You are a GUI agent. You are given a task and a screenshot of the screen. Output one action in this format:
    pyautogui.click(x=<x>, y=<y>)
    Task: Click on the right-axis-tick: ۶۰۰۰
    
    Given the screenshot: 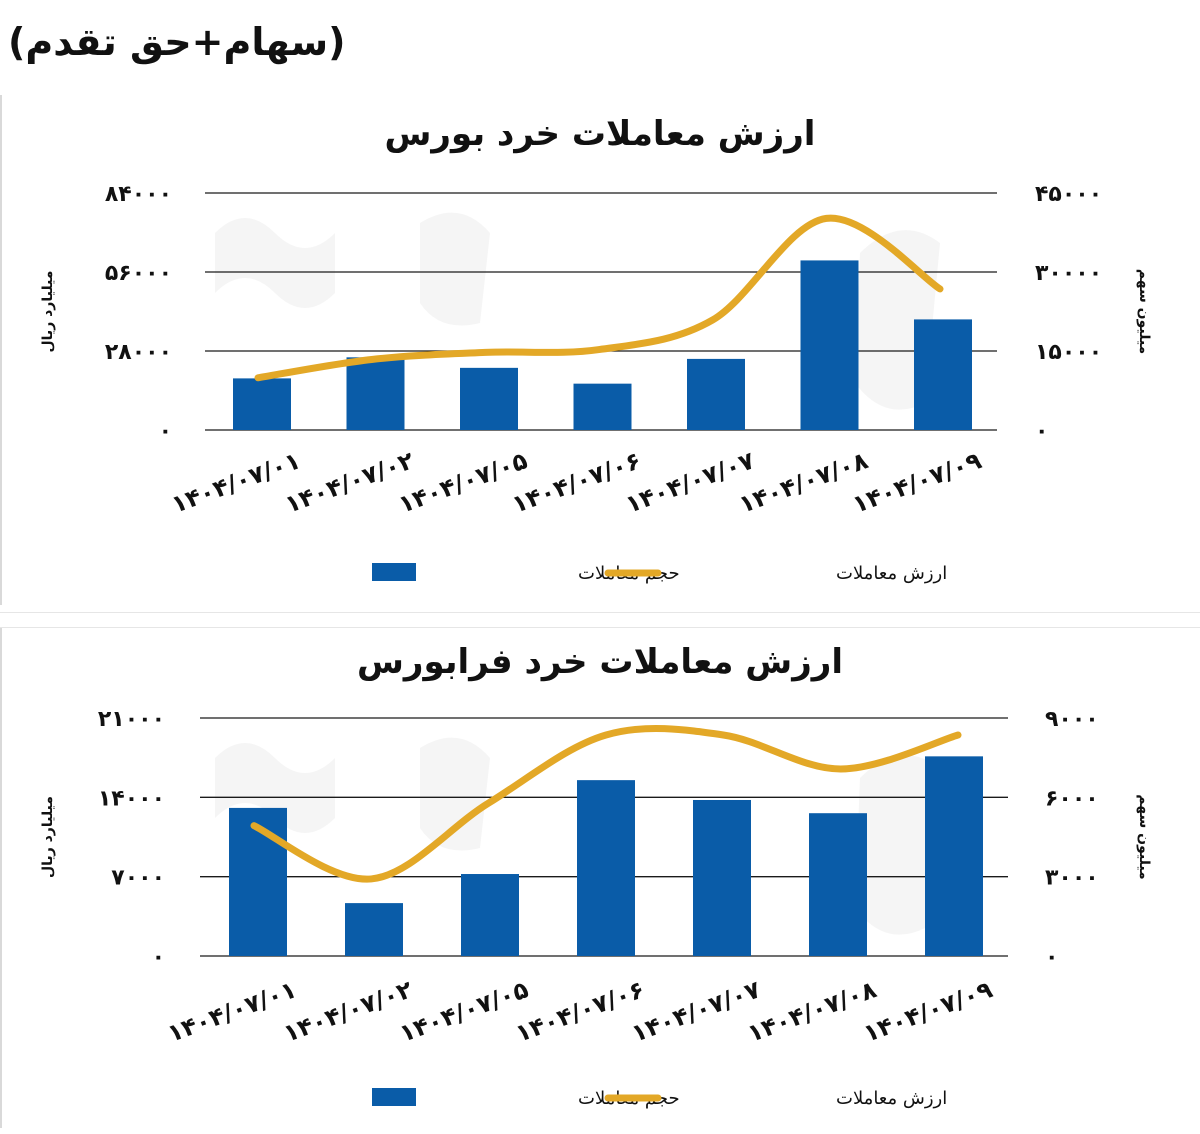 What is the action you would take?
    pyautogui.click(x=1072, y=798)
    